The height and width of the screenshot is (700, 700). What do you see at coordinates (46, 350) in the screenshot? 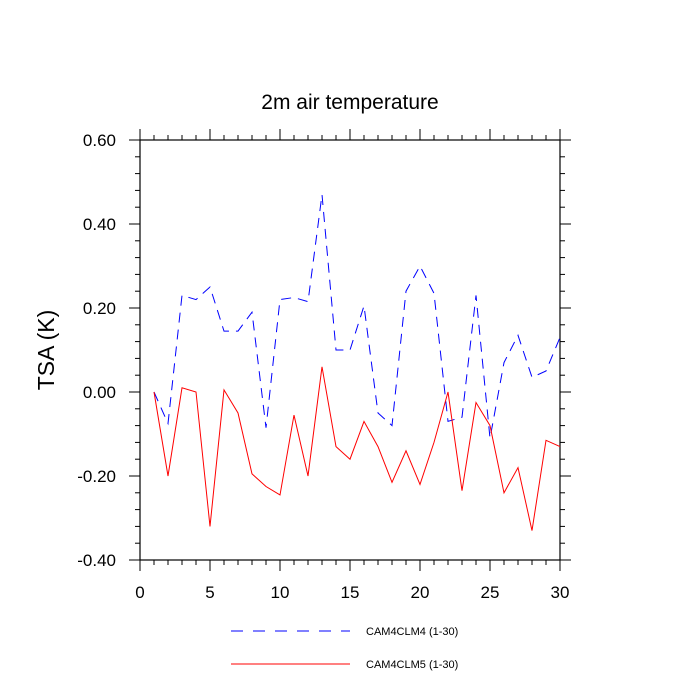
I see `y-axis-title: TSA (K)` at bounding box center [46, 350].